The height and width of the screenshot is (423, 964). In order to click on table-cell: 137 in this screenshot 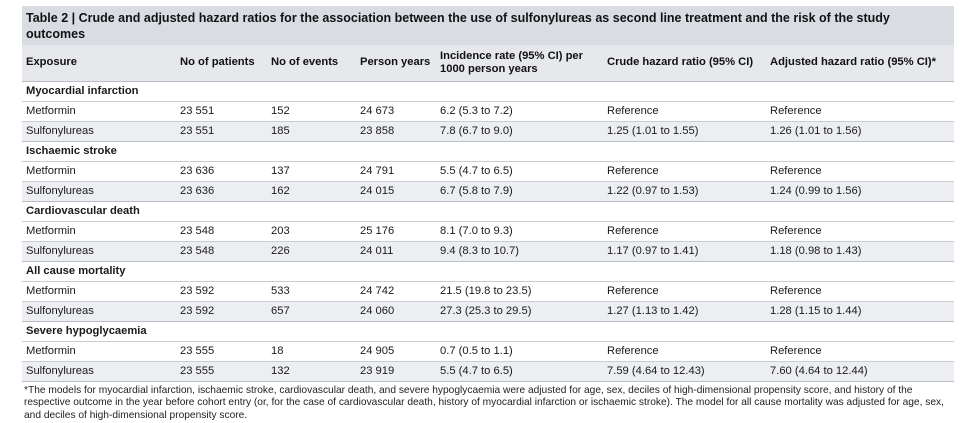, I will do `click(311, 170)`.